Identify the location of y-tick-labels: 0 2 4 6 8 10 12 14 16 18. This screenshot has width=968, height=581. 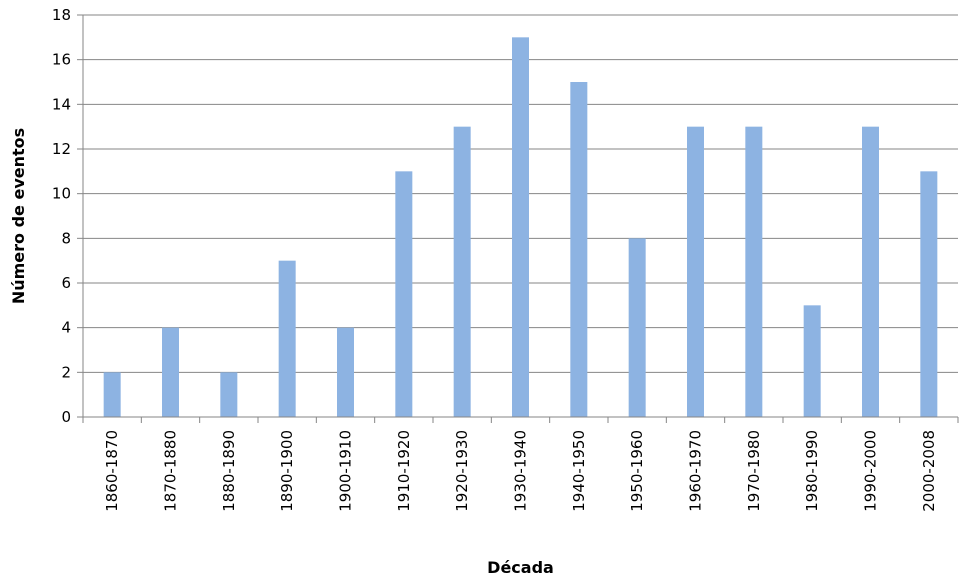
(61, 216).